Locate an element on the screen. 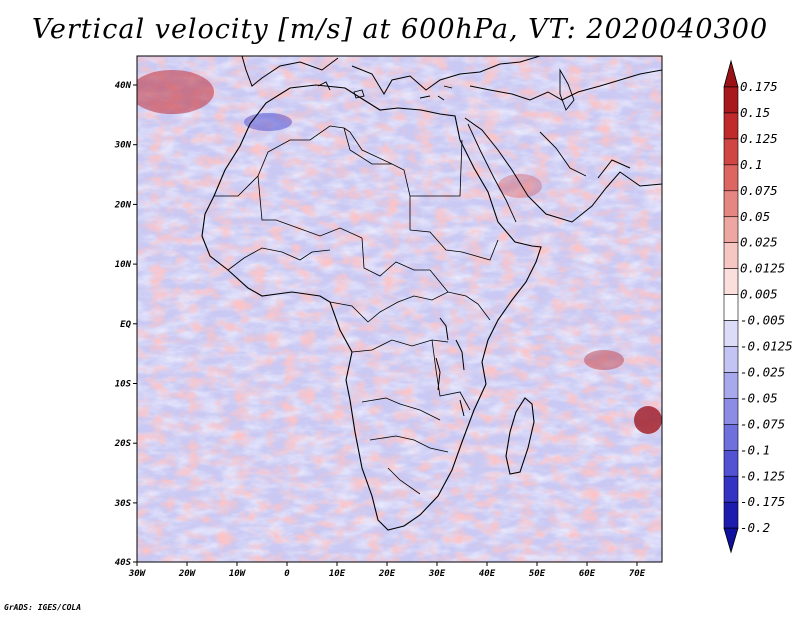 This screenshot has height=618, width=800. colorbar-label: -0.075 is located at coordinates (762, 423).